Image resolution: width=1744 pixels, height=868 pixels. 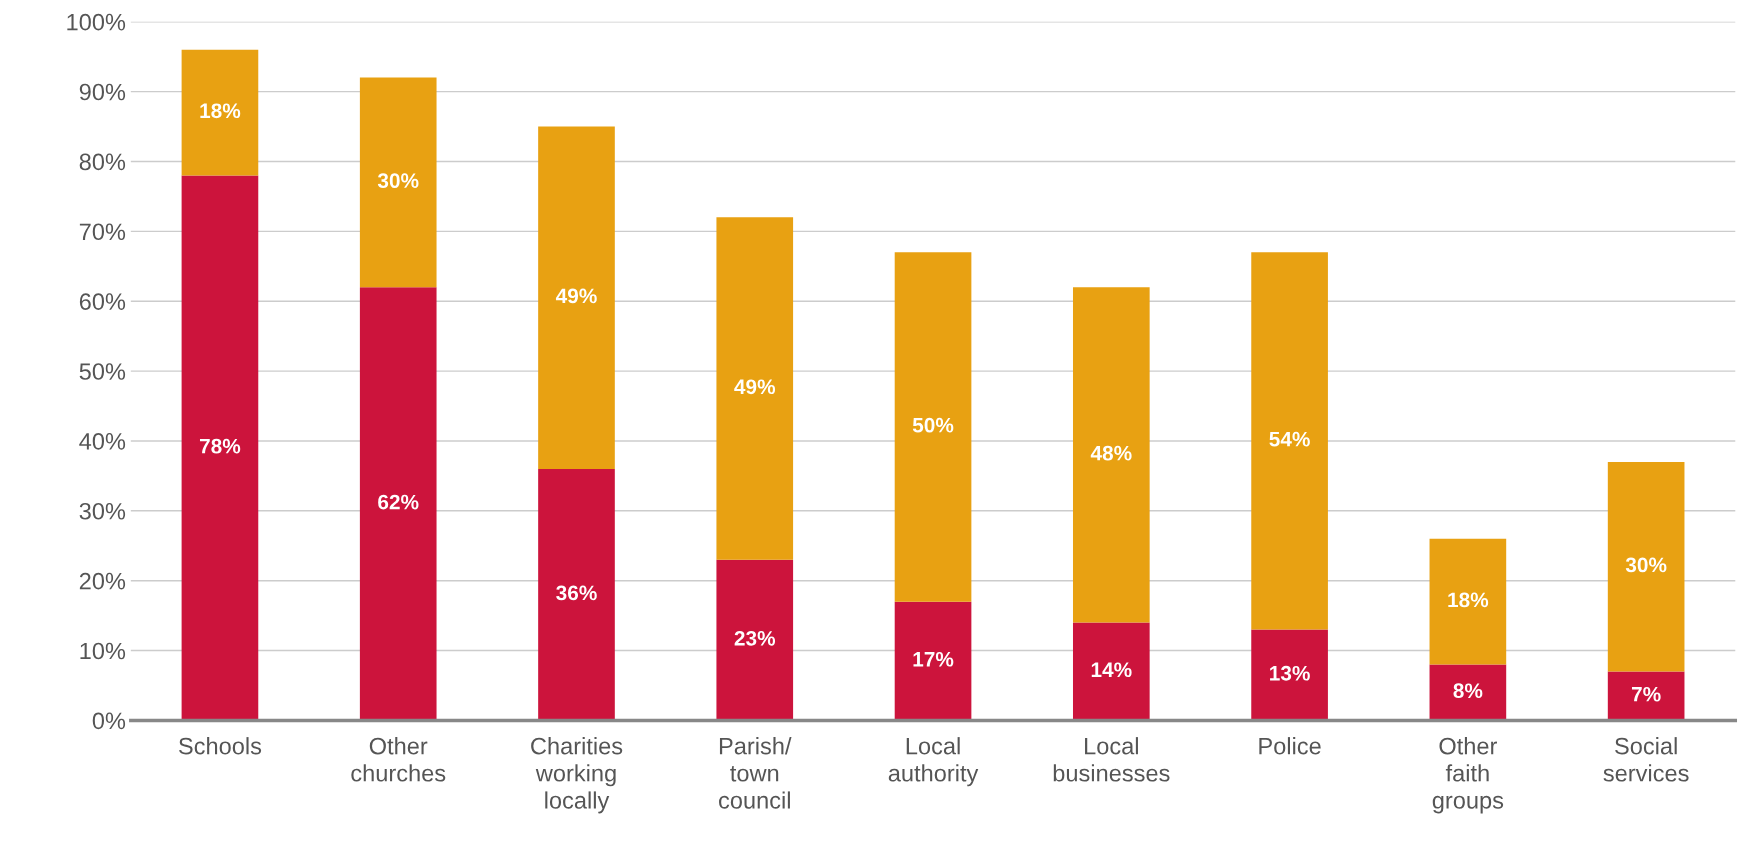 I want to click on y-tick-label: 100%, so click(x=96, y=22).